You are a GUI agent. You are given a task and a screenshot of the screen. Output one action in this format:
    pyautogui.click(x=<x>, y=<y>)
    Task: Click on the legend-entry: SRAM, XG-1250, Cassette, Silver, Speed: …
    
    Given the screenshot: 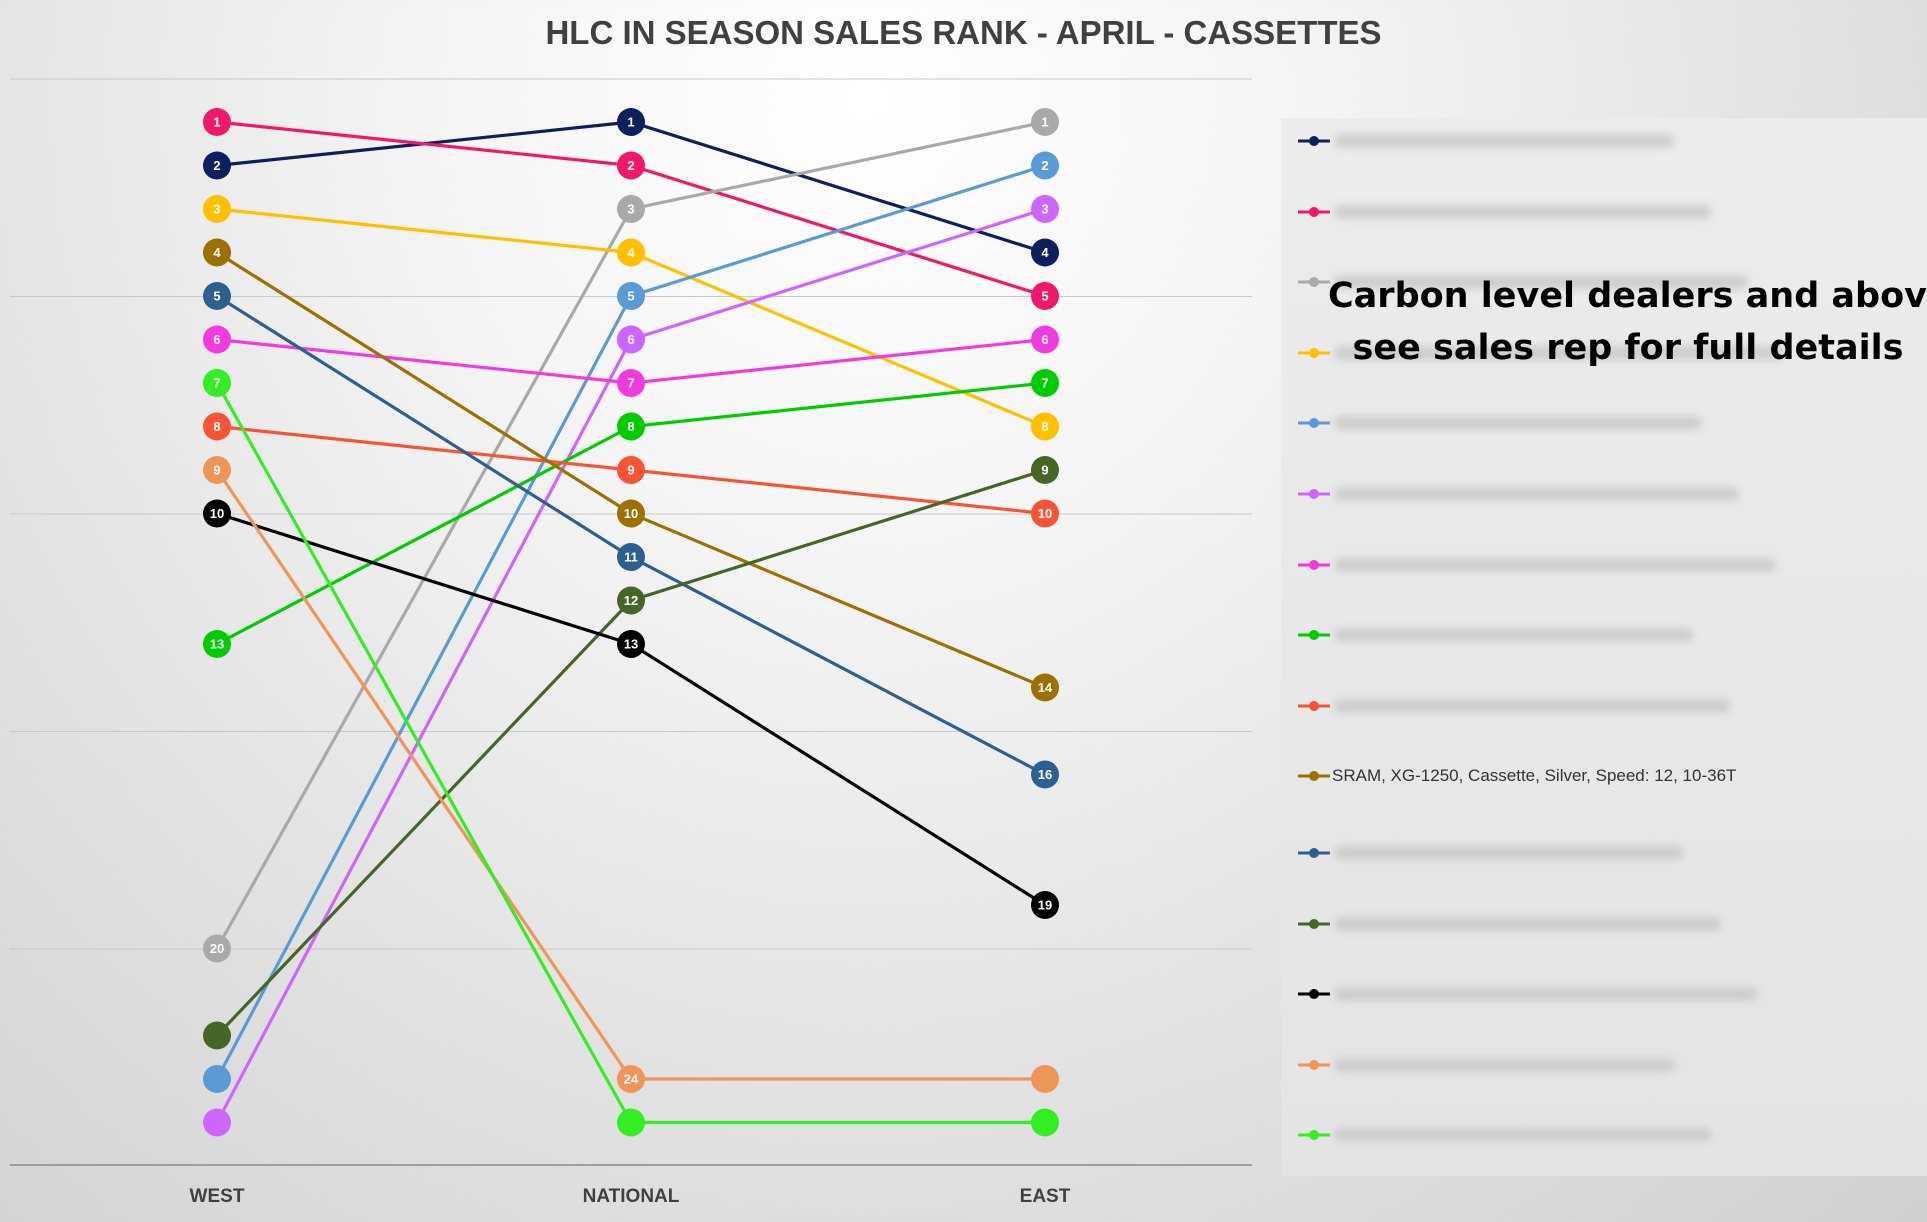 What is the action you would take?
    pyautogui.click(x=1606, y=776)
    